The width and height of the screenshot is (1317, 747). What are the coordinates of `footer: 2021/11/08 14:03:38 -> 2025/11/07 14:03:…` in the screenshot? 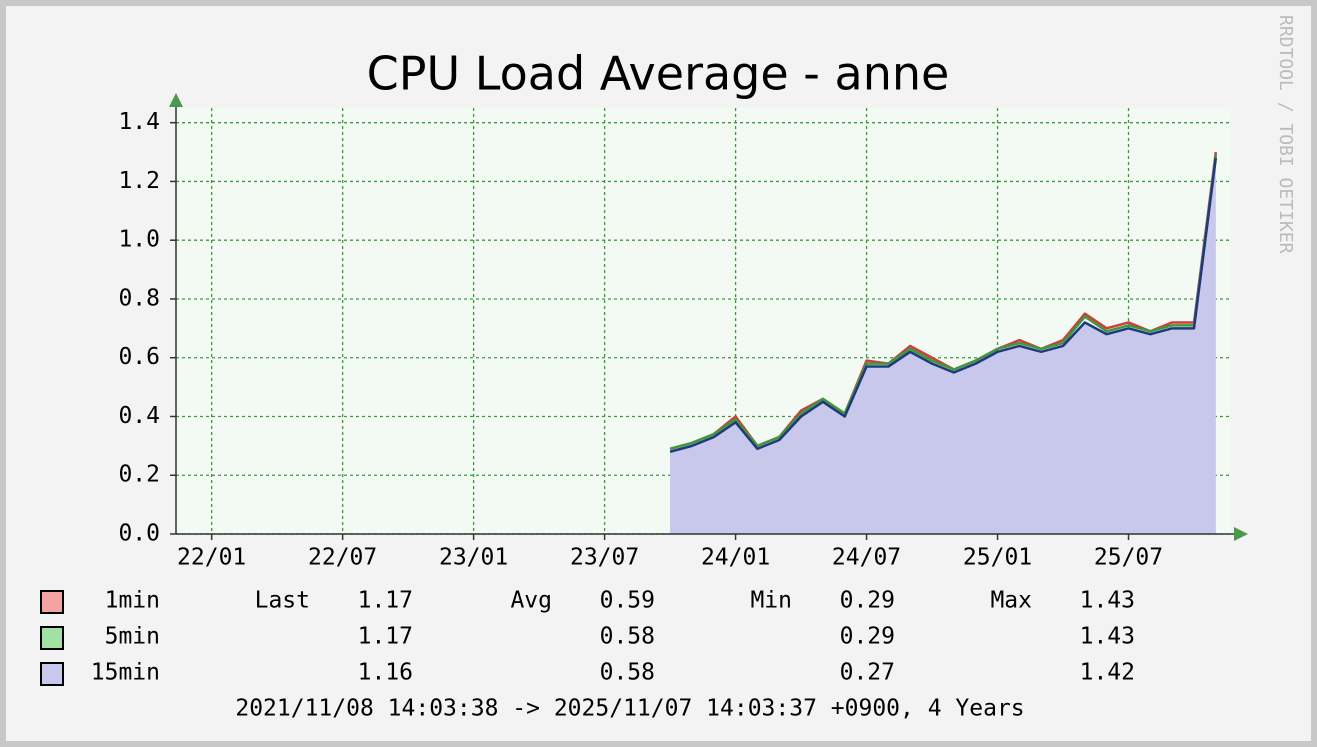 It's located at (629, 709).